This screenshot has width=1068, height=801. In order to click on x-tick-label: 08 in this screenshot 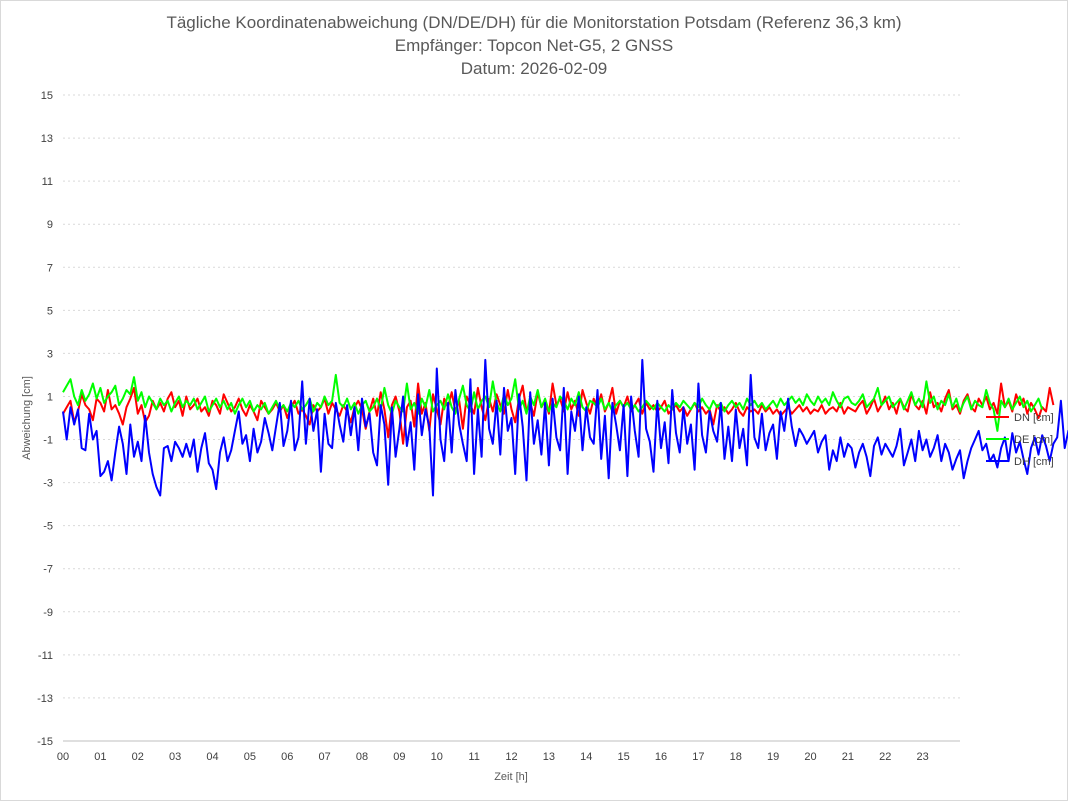, I will do `click(362, 757)`.